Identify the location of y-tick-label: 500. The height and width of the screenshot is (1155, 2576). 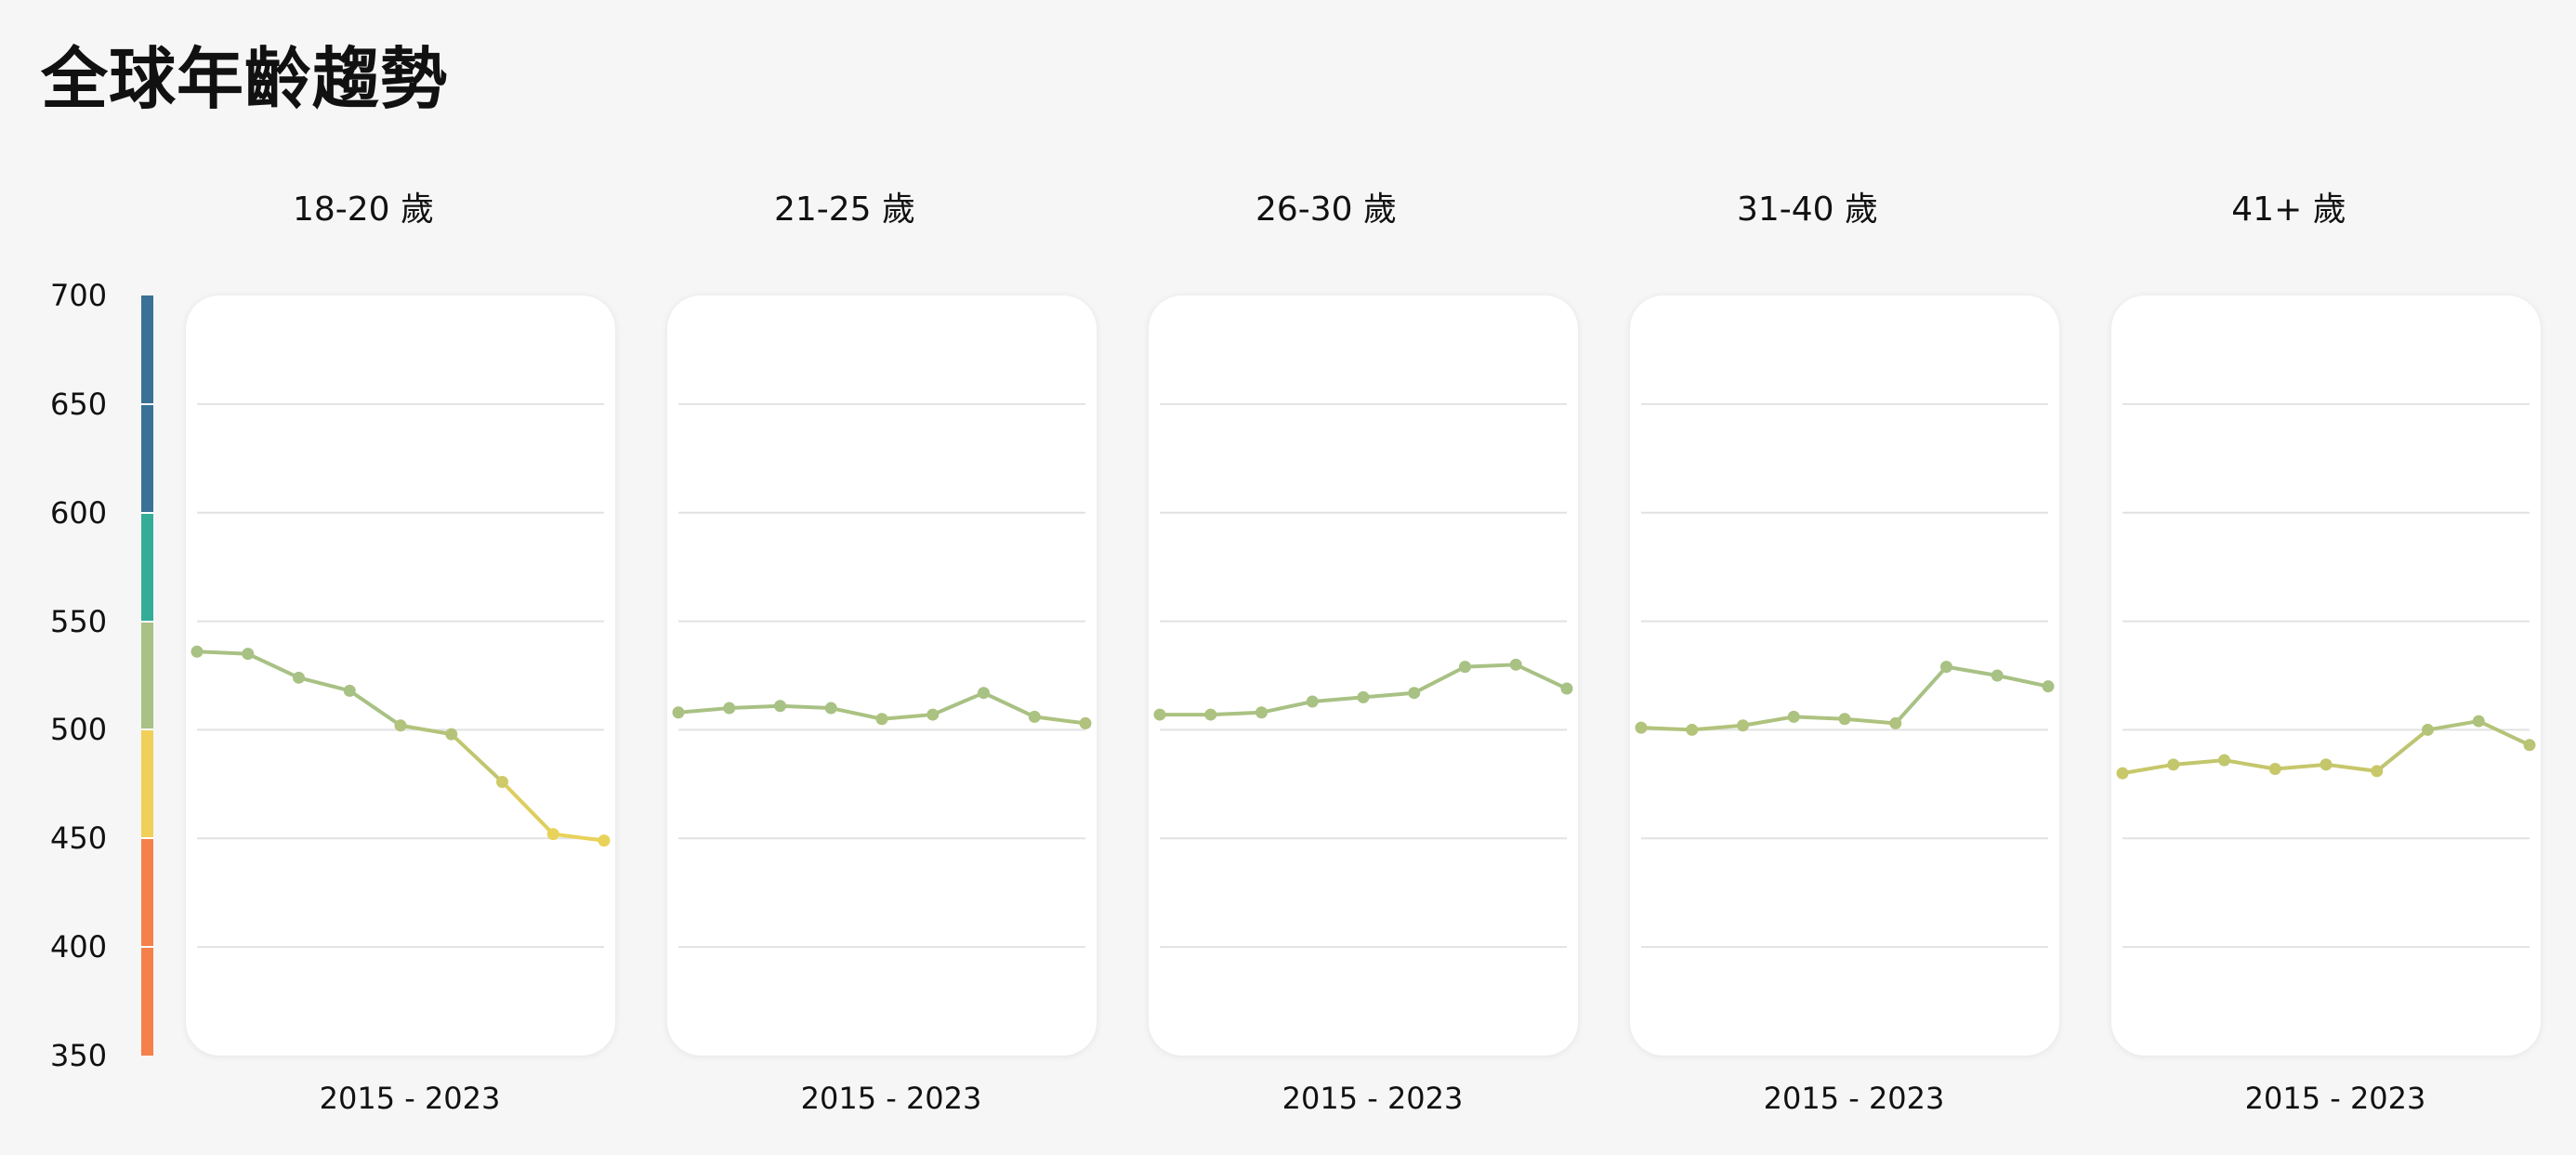
(79, 730).